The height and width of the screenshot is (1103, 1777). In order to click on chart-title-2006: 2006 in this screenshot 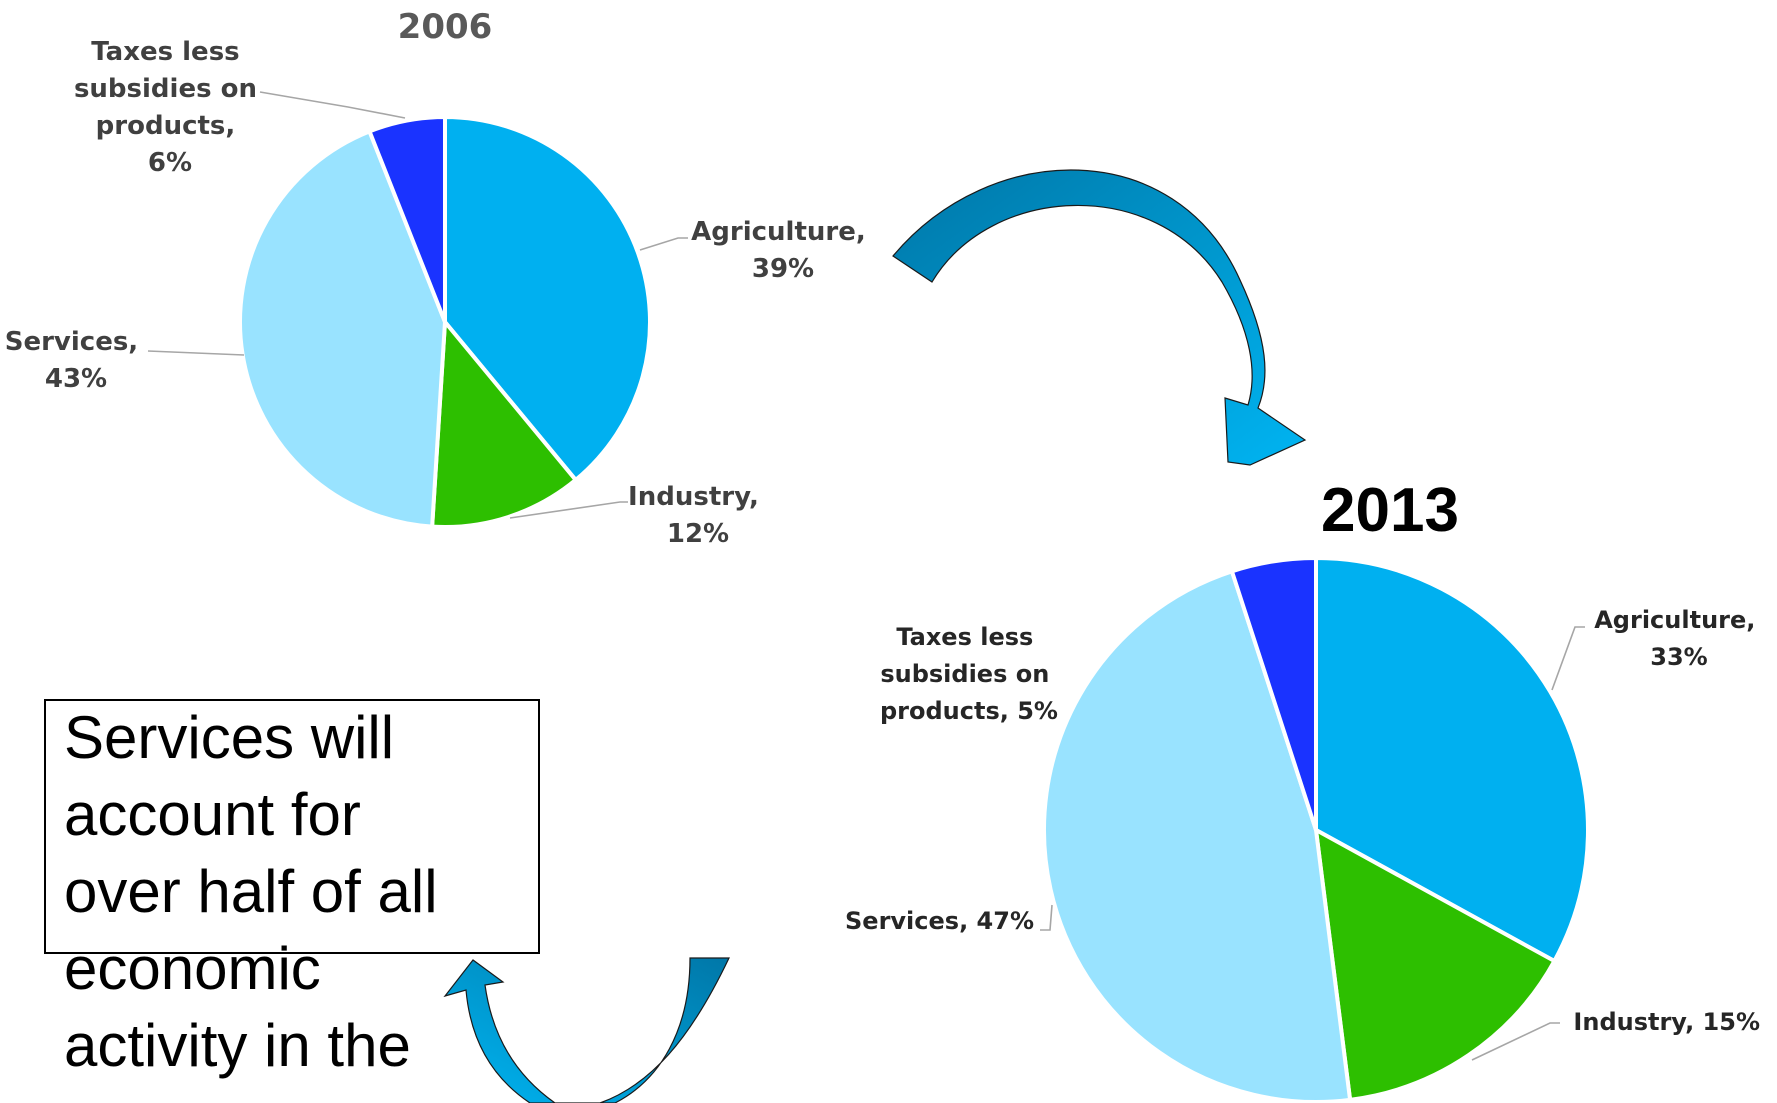, I will do `click(445, 27)`.